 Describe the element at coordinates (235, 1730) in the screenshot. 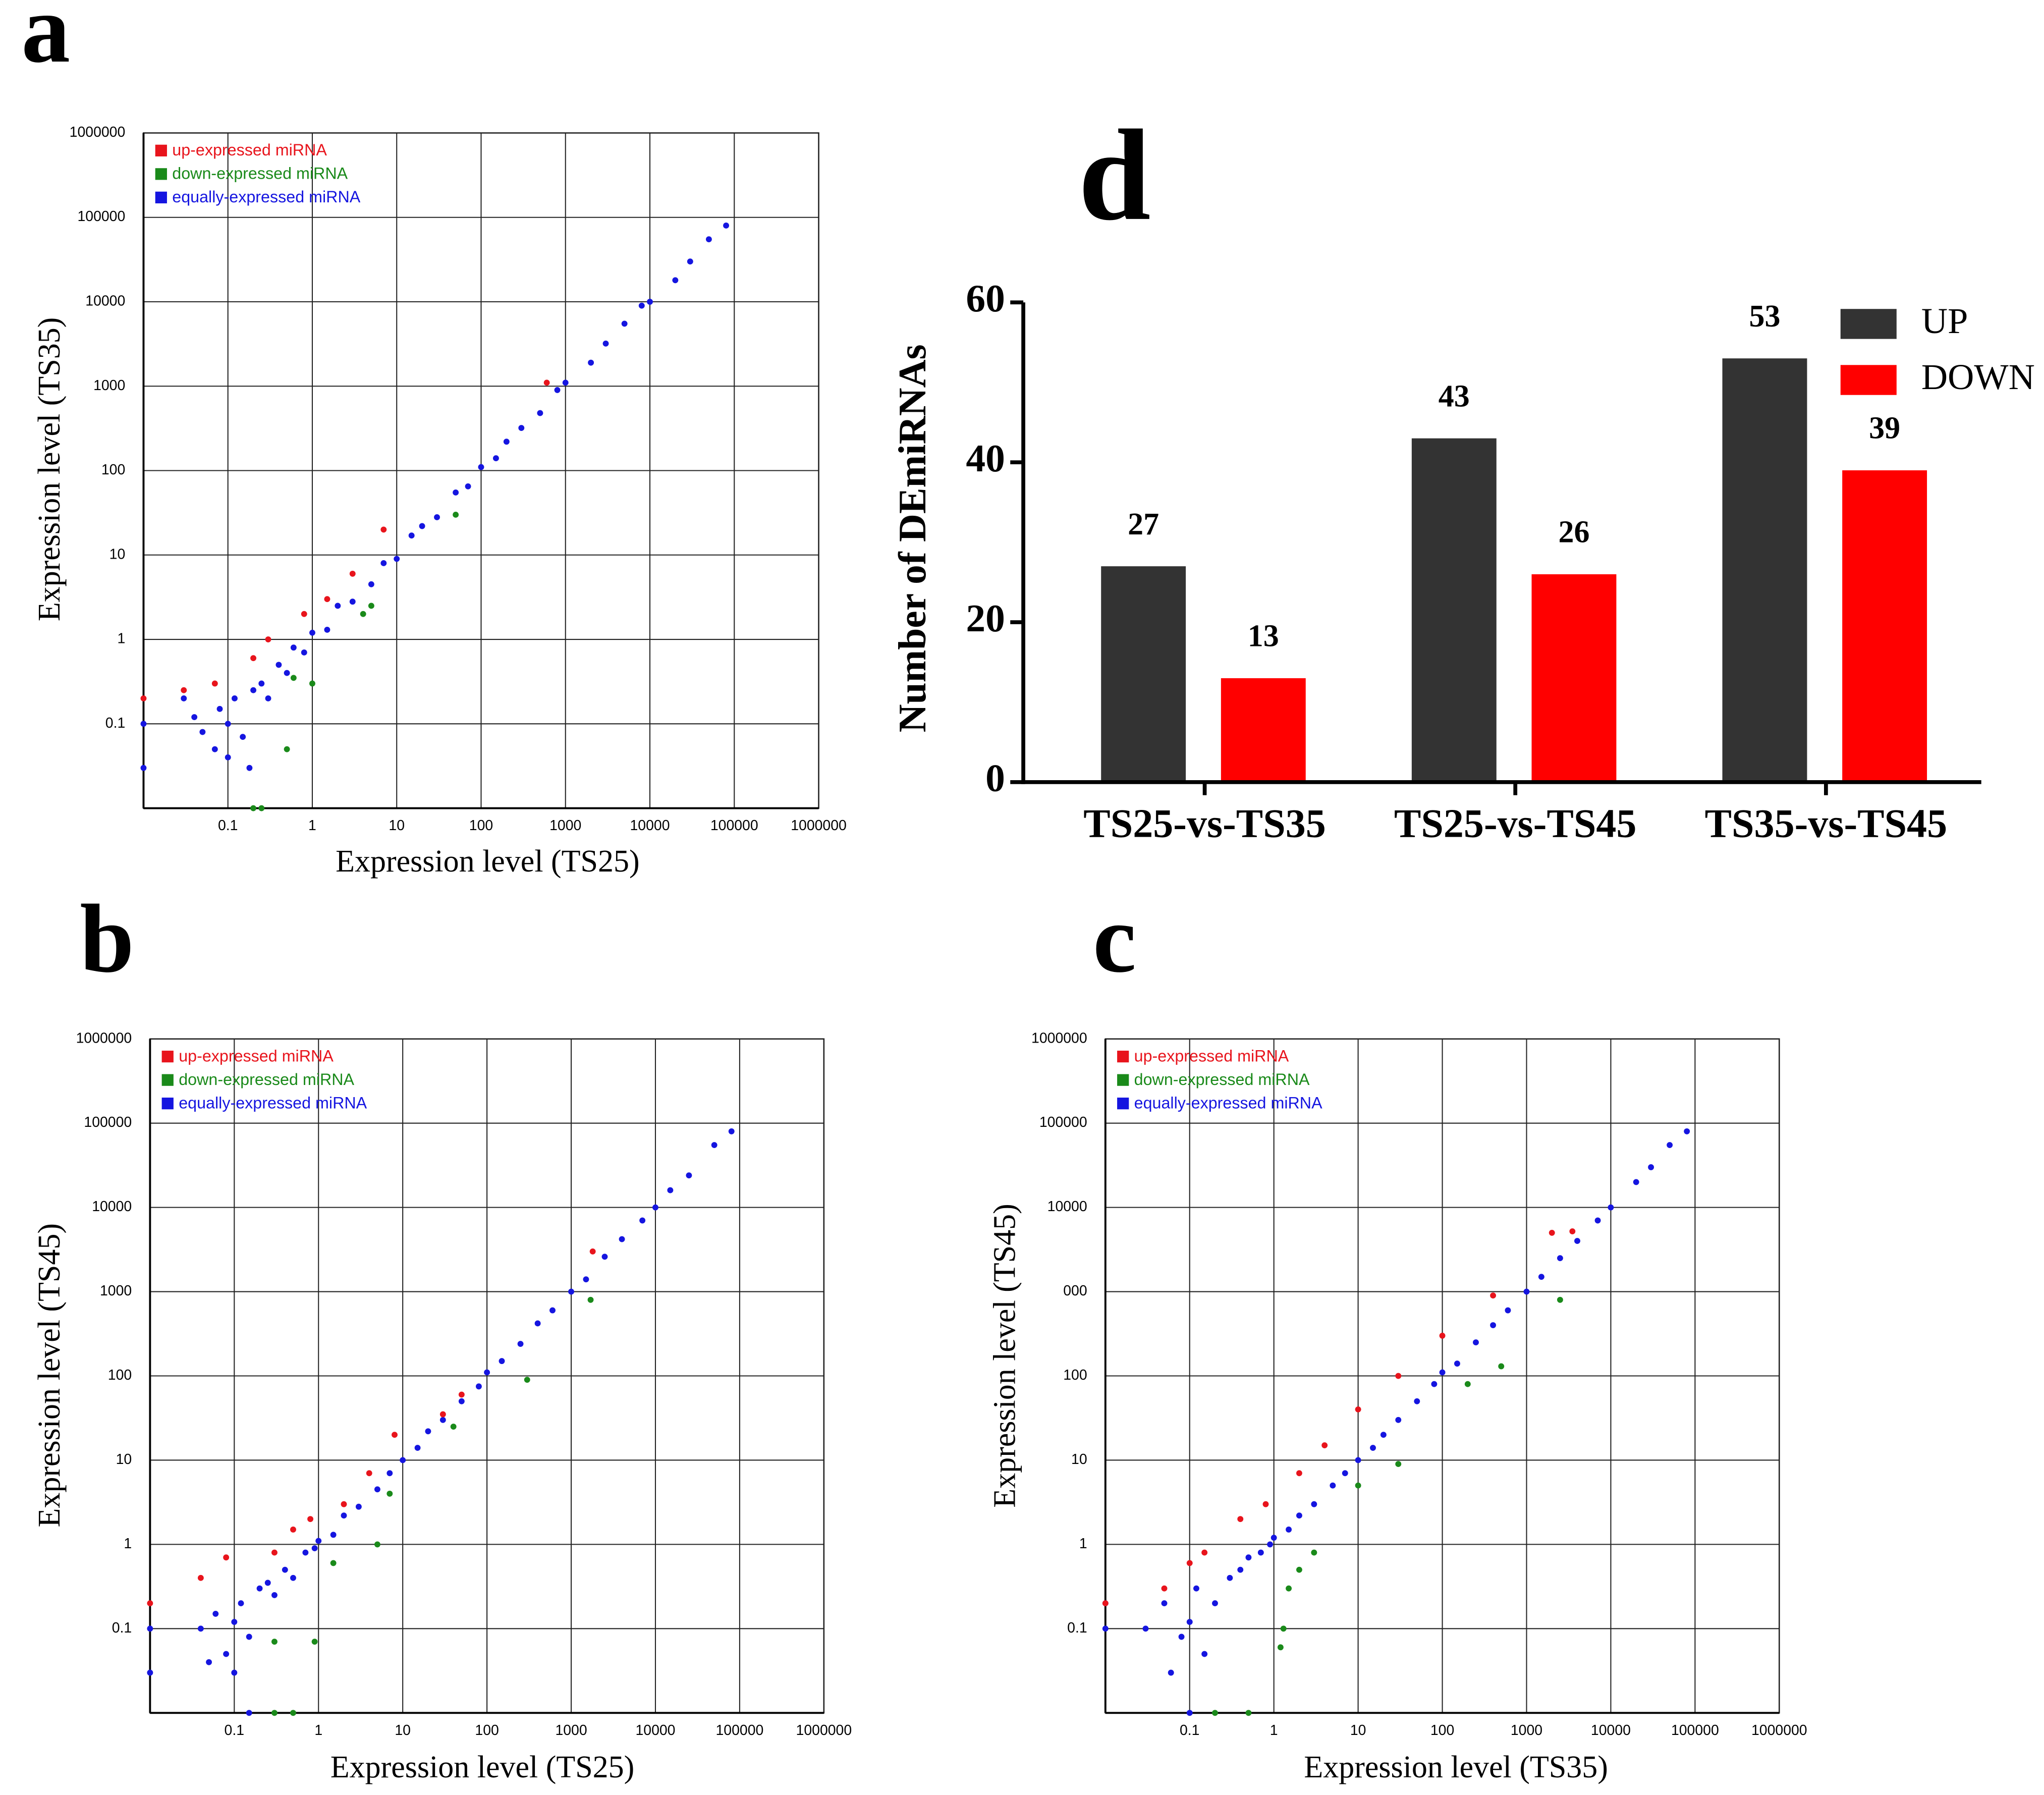

I see `x-tick-label: 0.1` at that location.